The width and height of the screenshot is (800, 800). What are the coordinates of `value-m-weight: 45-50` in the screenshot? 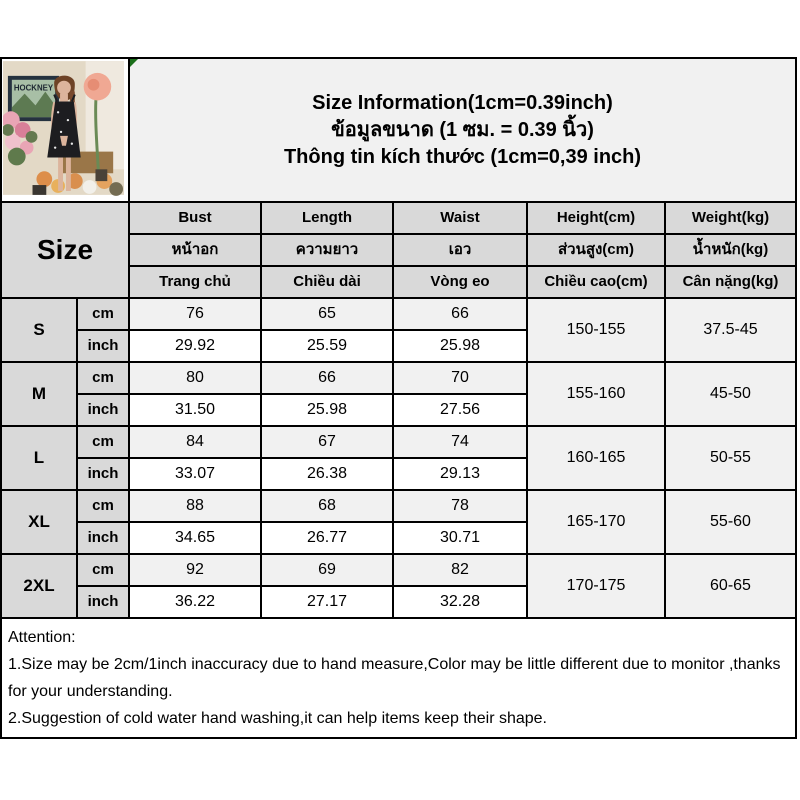 It's located at (730, 394).